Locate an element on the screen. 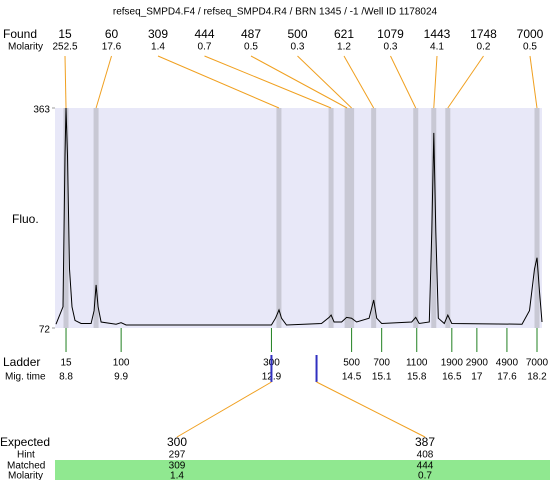 Image resolution: width=550 pixels, height=480 pixels. found-molarity: 1.4 is located at coordinates (158, 47).